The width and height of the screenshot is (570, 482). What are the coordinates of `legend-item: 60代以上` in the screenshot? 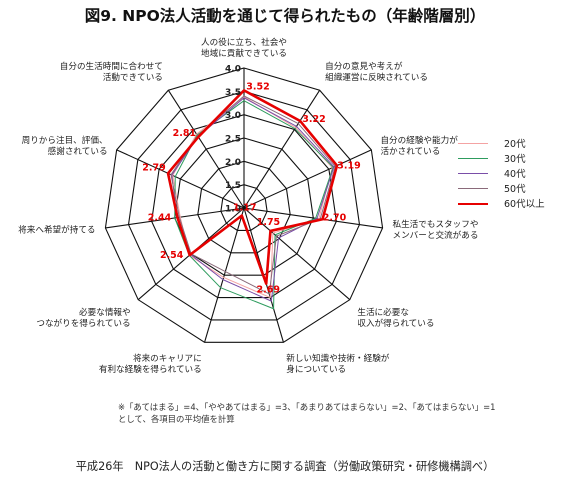 It's located at (513, 203).